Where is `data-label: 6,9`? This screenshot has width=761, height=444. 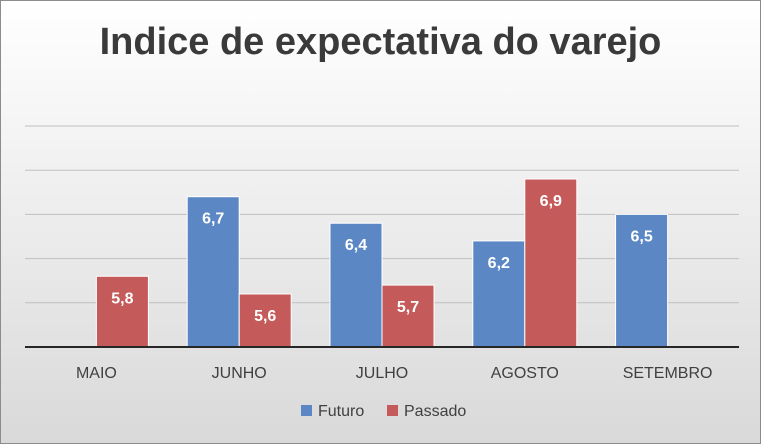 data-label: 6,9 is located at coordinates (551, 201).